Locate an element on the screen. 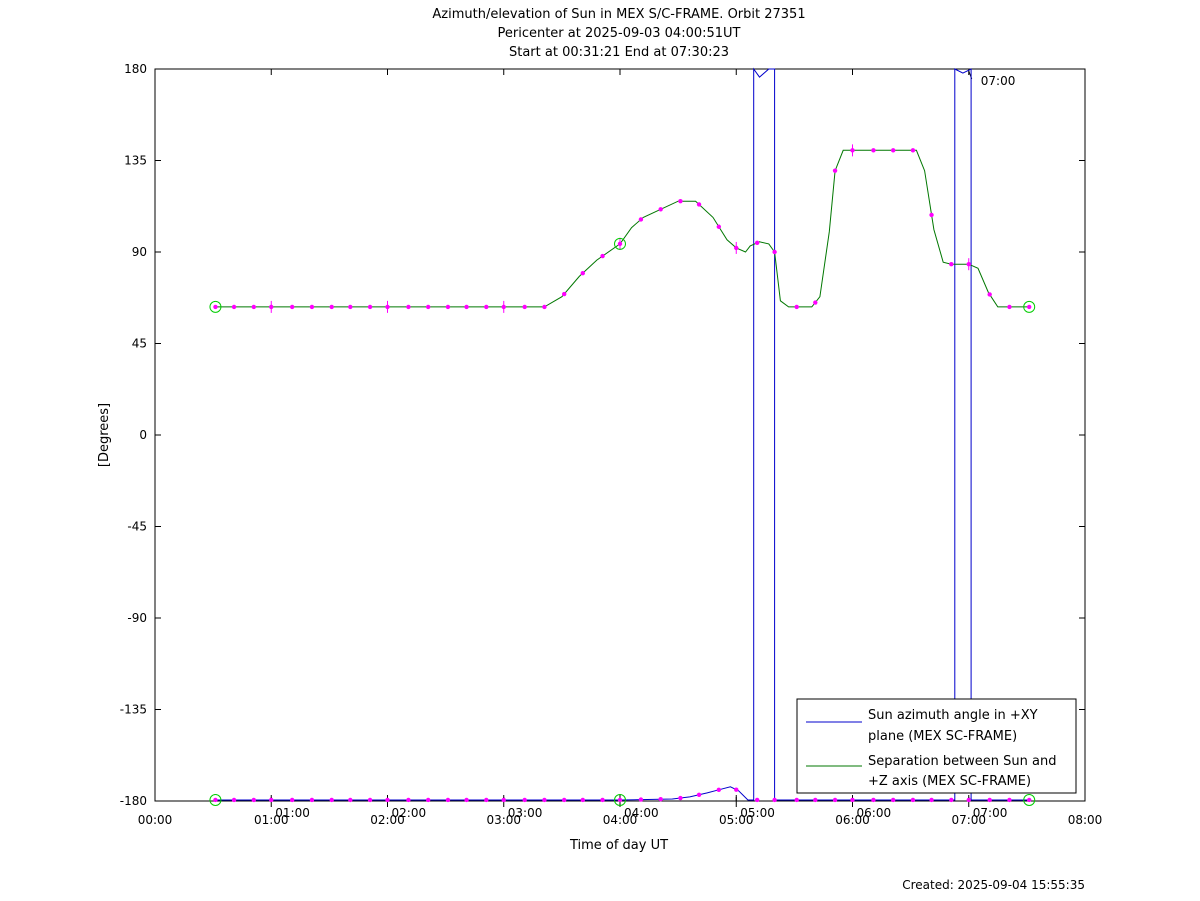 This screenshot has height=901, width=1200. legend-box is located at coordinates (936, 746).